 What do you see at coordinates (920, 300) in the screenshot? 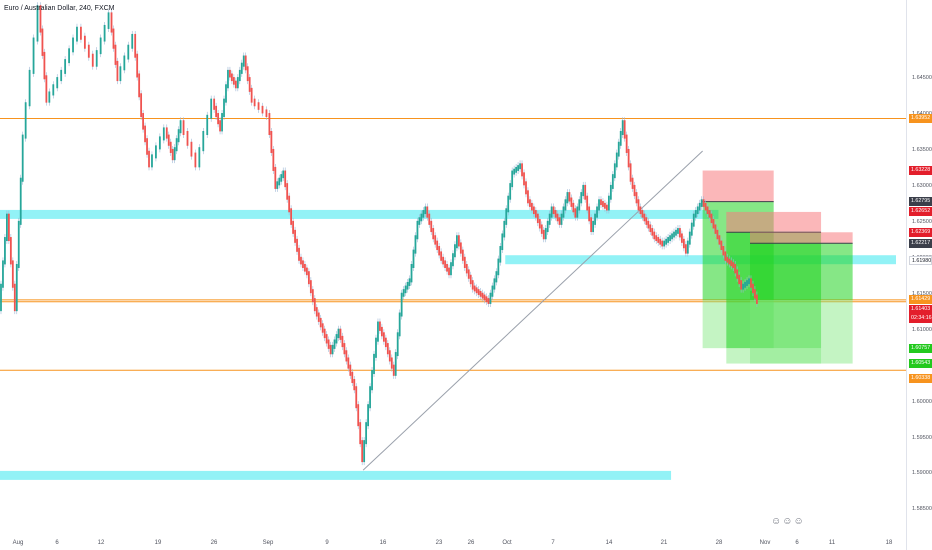
I see `price-tag: 1.61429` at bounding box center [920, 300].